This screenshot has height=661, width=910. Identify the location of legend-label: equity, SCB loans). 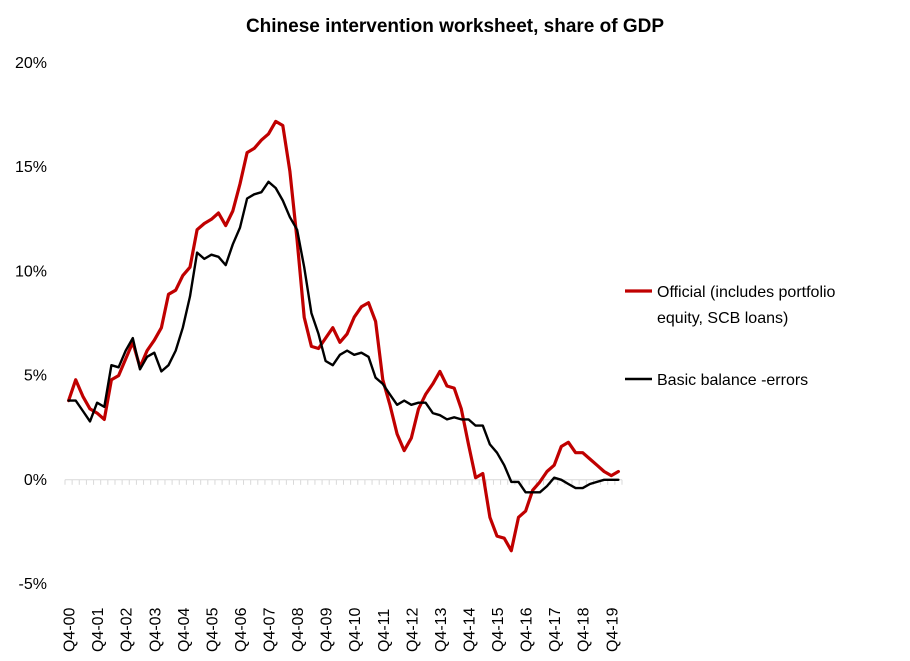
(722, 318).